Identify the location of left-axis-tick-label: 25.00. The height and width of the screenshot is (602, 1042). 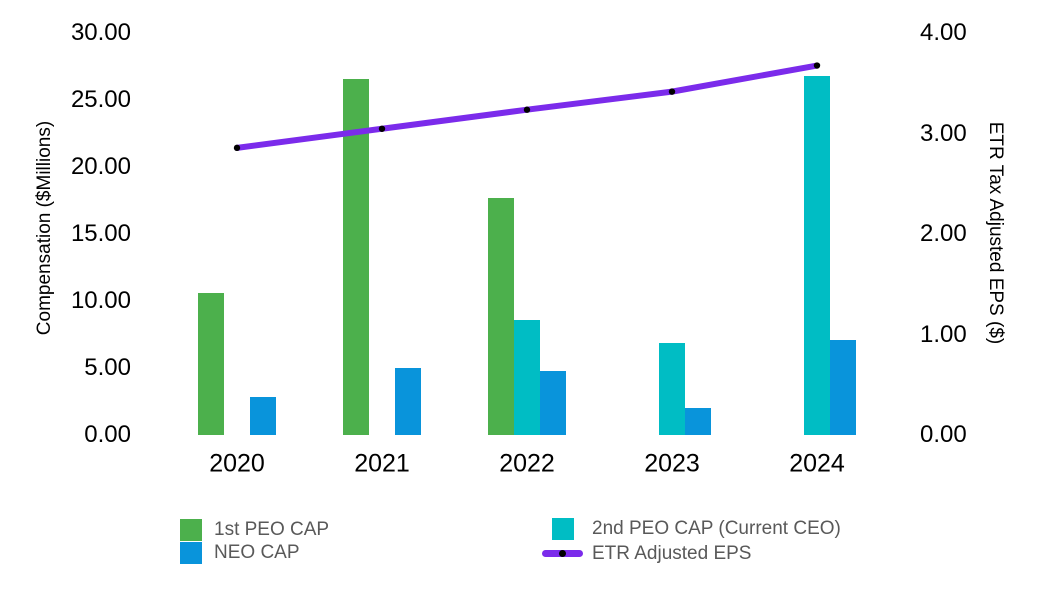
(100, 99).